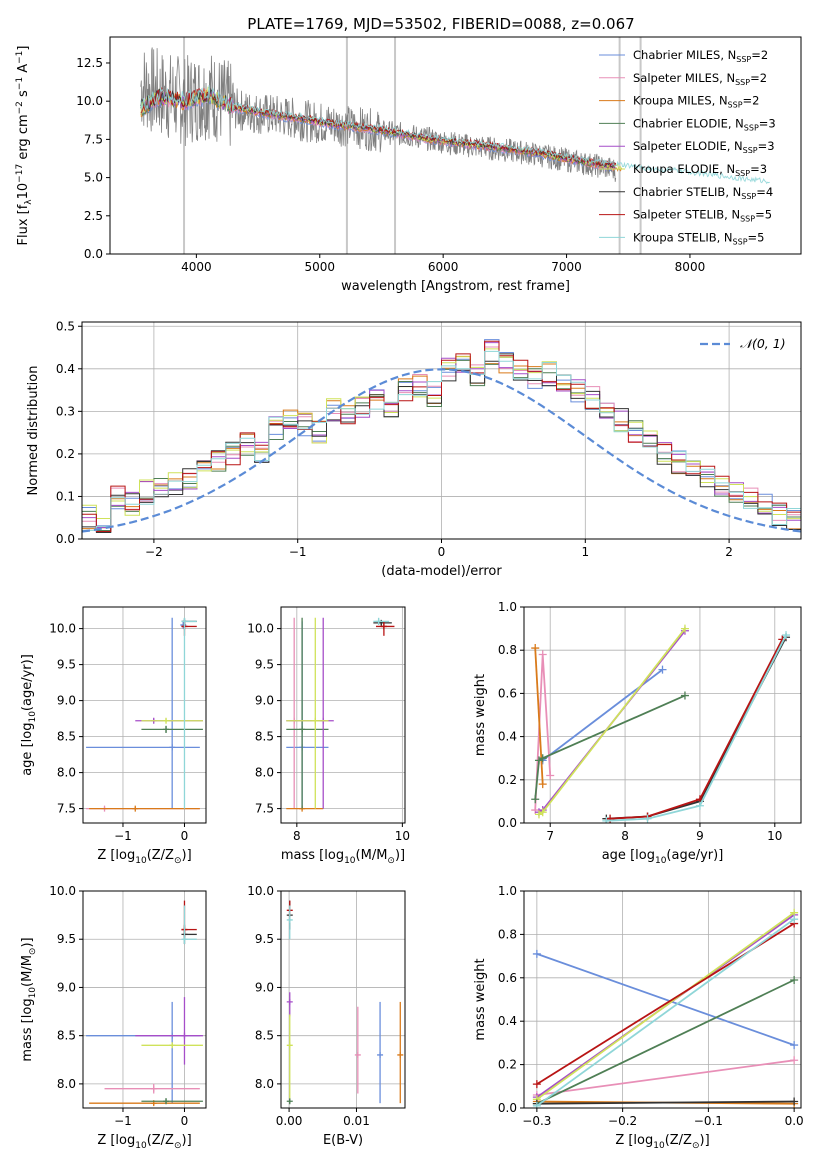 Image resolution: width=819 pixels, height=1170 pixels. What do you see at coordinates (566, 267) in the screenshot?
I see `x-tick-label: 7000` at bounding box center [566, 267].